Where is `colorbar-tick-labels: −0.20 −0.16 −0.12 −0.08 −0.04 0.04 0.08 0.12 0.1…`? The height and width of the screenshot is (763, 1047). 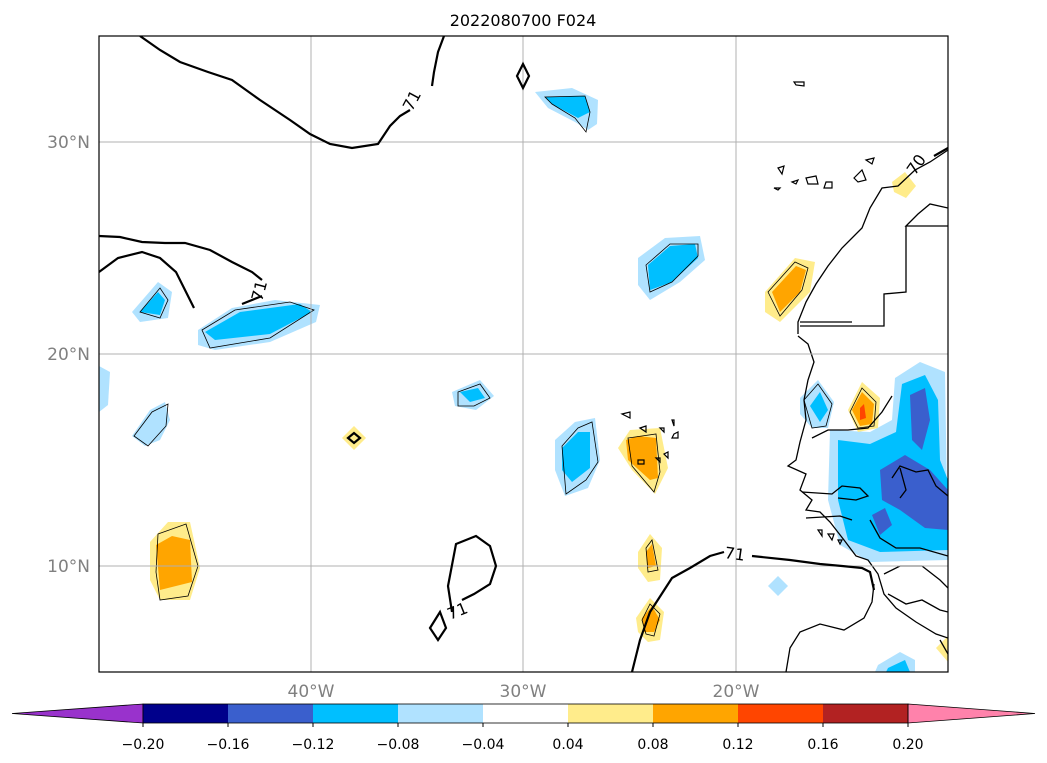 colorbar-tick-labels: −0.20 −0.16 −0.12 −0.08 −0.04 0.04 0.08 0.12 0.1… is located at coordinates (523, 738).